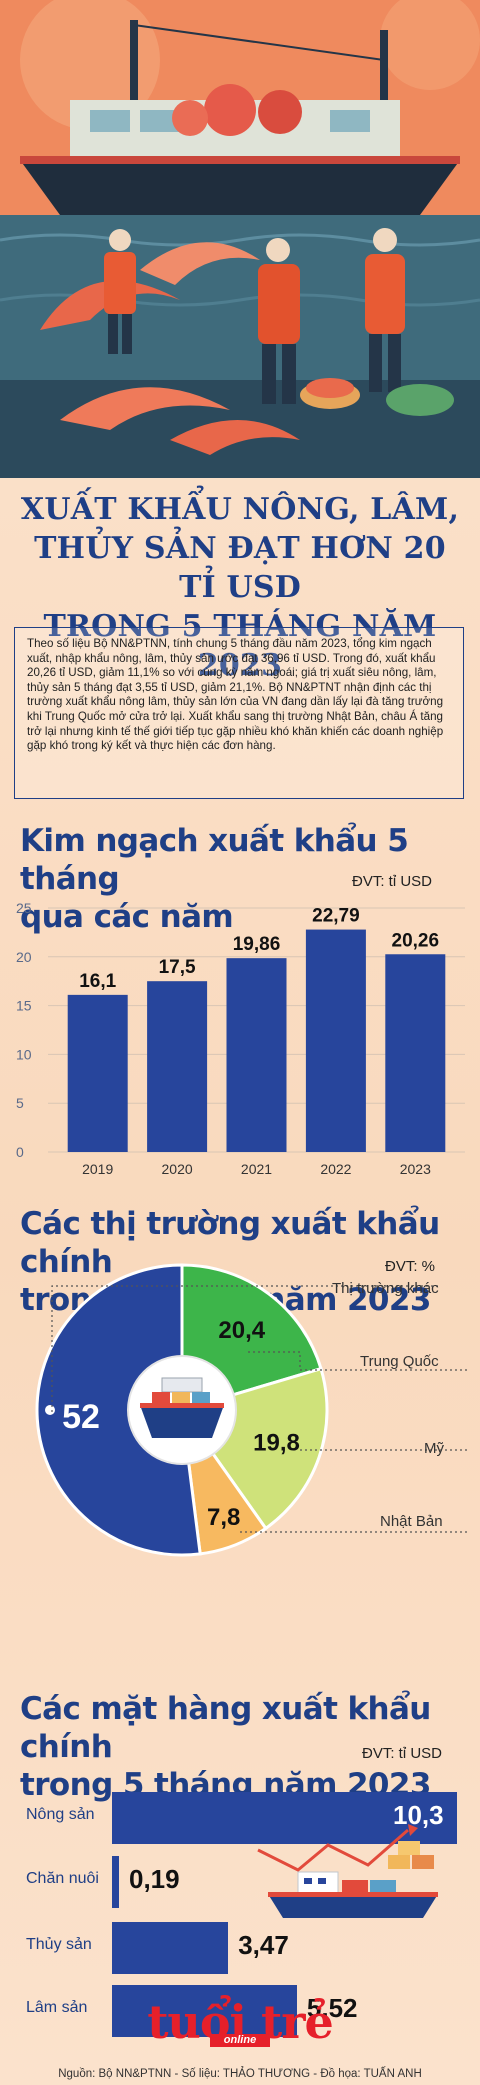 This screenshot has height=2085, width=480. Describe the element at coordinates (240, 509) in the screenshot. I see `title-line-1: XUẤT KHẨU NÔNG, LÂM,` at that location.